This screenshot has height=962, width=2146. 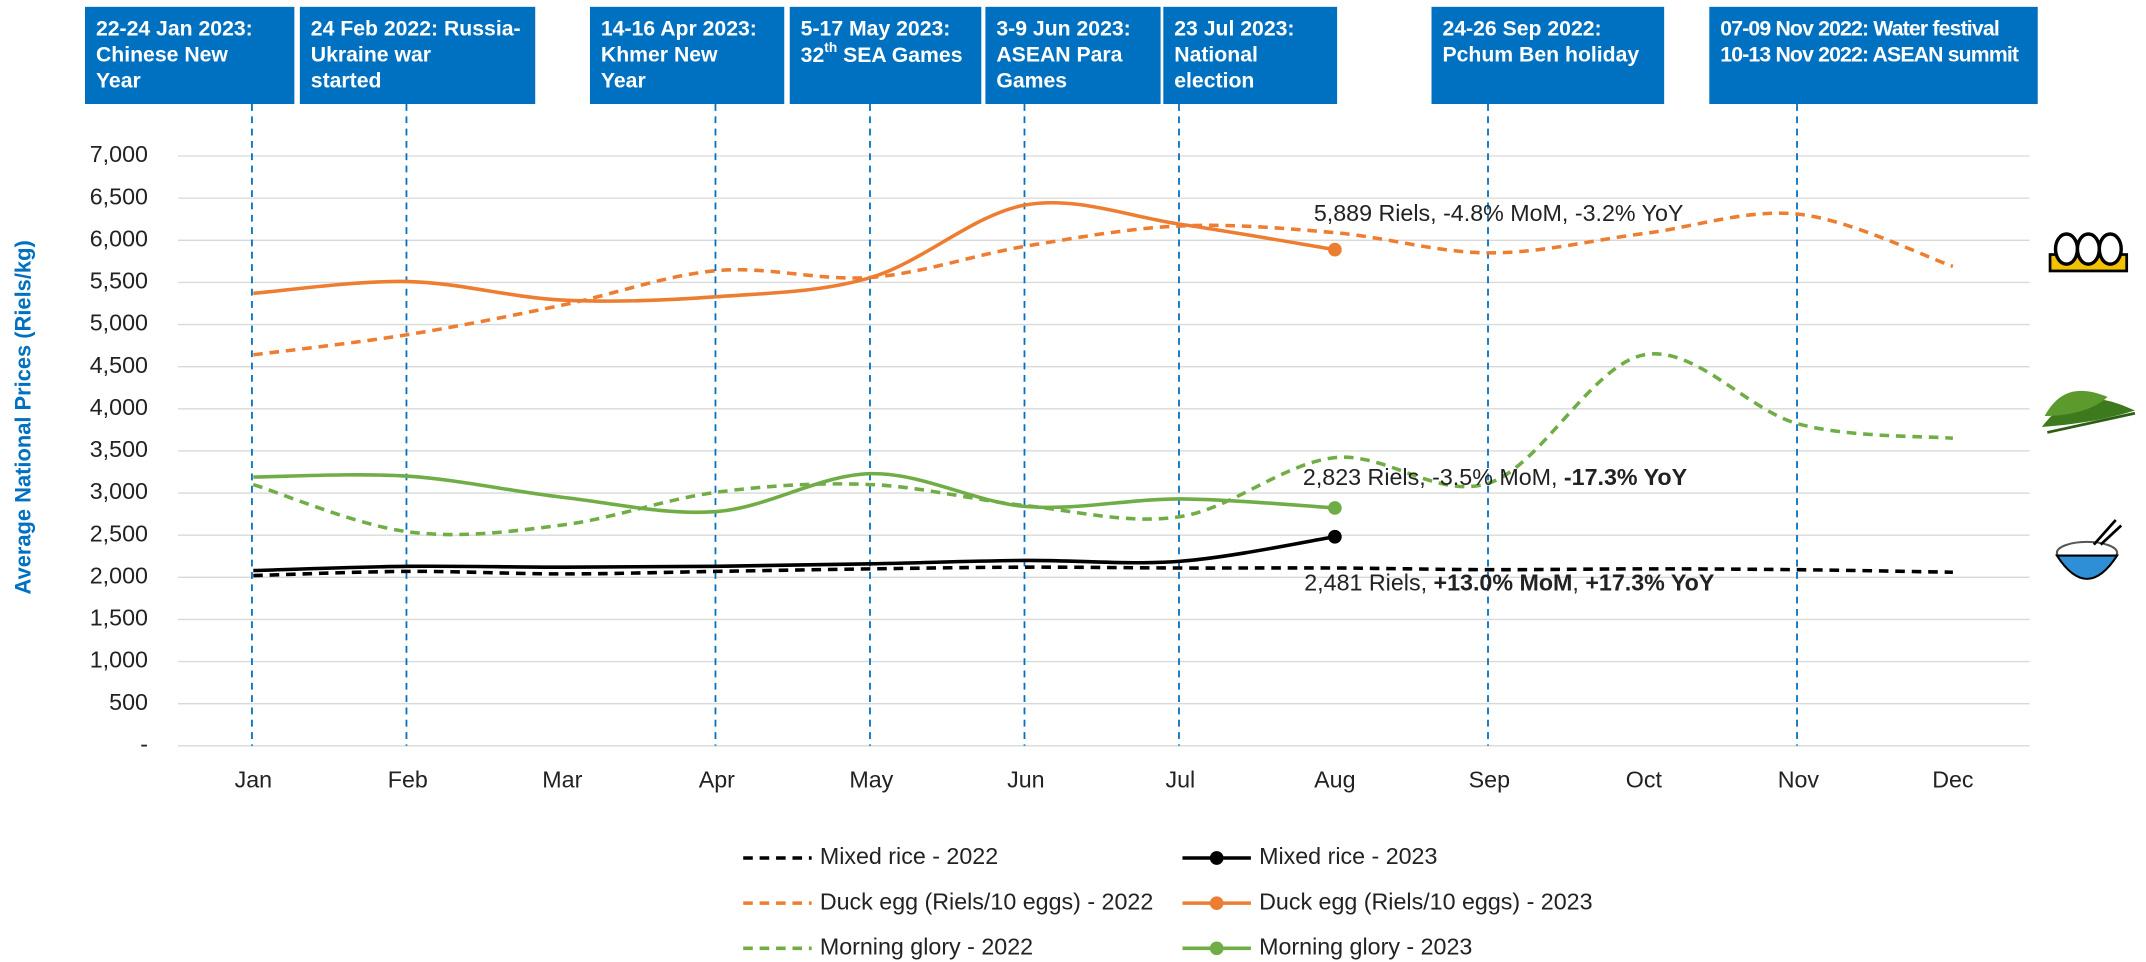 I want to click on event-text: 3-9 Jun 2023:, so click(x=1063, y=29).